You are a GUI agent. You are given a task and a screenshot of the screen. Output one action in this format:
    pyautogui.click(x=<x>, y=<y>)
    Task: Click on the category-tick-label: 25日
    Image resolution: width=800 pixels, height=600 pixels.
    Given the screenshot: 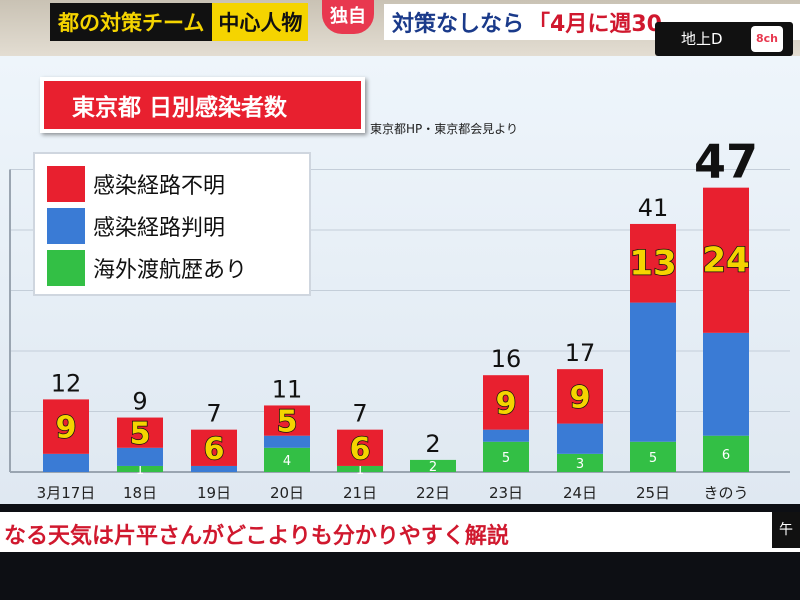 What is the action you would take?
    pyautogui.click(x=653, y=493)
    